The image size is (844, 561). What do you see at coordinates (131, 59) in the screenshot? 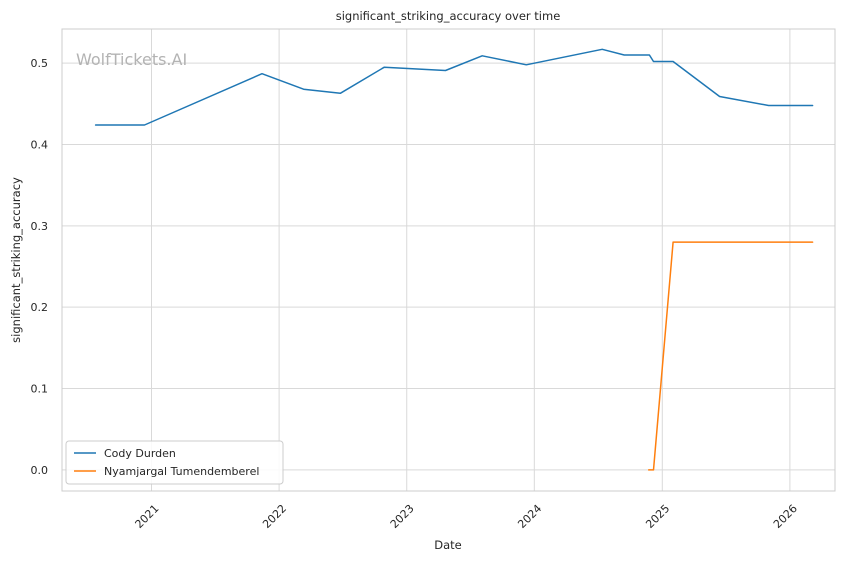
I see `watermark: WolfTickets.AI` at bounding box center [131, 59].